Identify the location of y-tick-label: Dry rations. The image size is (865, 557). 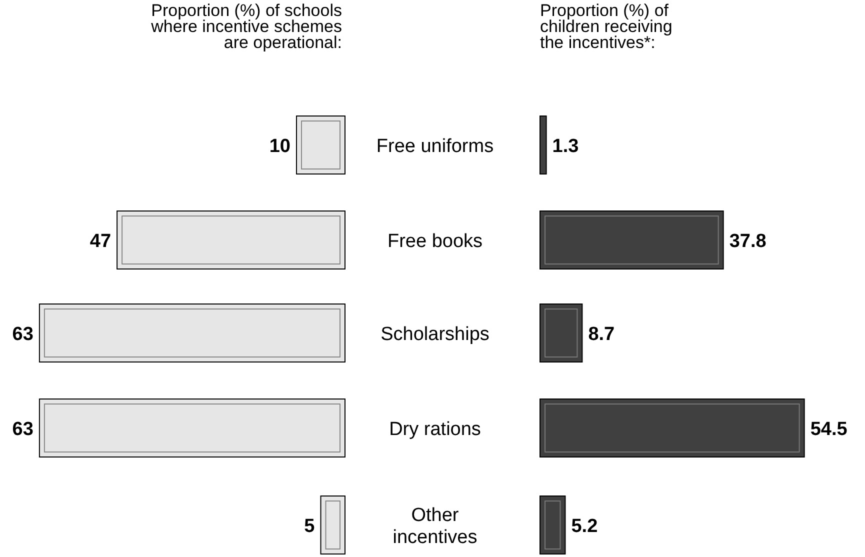
(435, 429).